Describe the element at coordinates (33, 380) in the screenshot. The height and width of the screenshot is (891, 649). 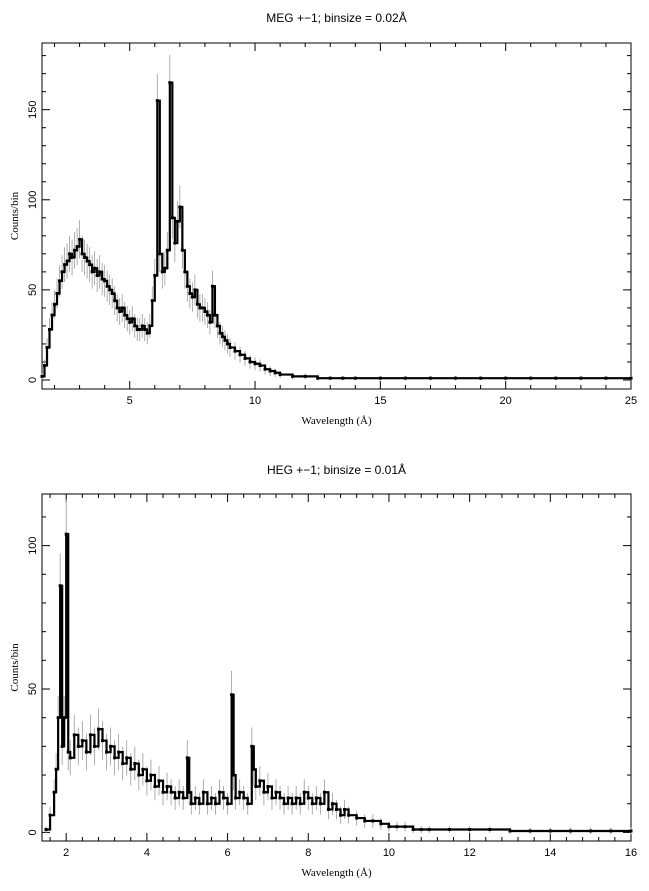
I see `y-tick-label: 0` at that location.